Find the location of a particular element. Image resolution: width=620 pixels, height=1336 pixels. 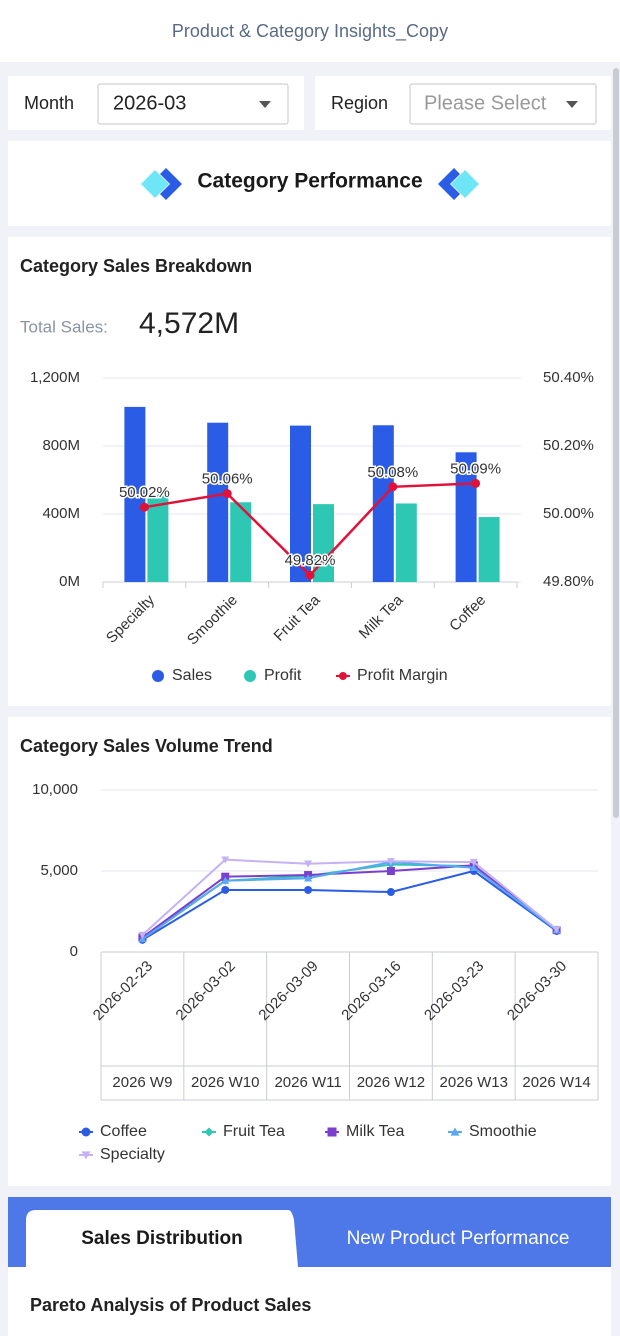

y2-tick-label: 50.40% is located at coordinates (568, 377).